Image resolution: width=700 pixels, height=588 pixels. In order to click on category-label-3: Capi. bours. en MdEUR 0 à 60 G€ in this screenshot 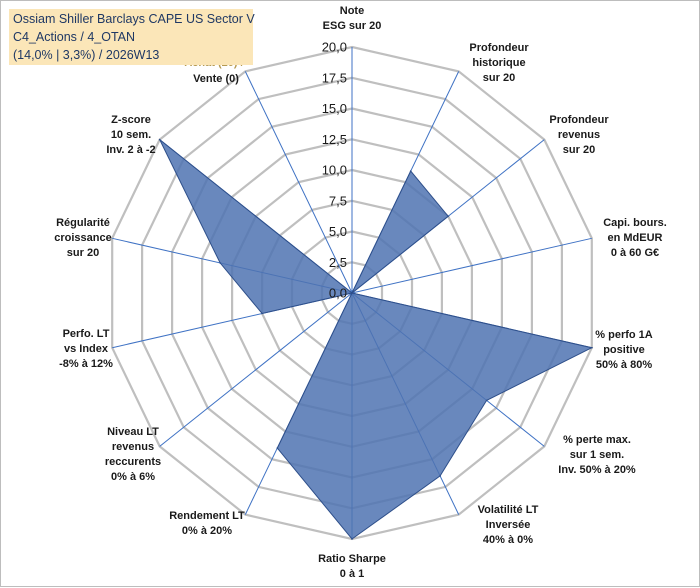, I will do `click(635, 238)`.